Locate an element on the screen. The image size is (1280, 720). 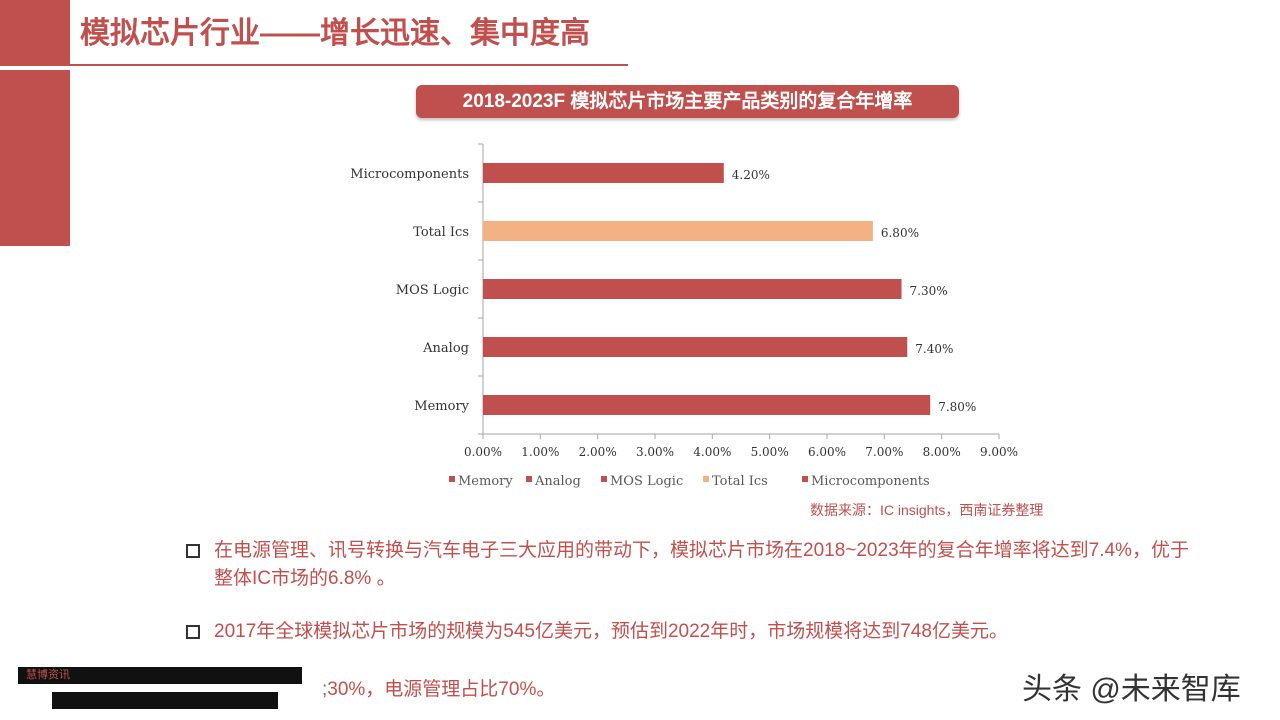
redaction-block is located at coordinates (165, 700).